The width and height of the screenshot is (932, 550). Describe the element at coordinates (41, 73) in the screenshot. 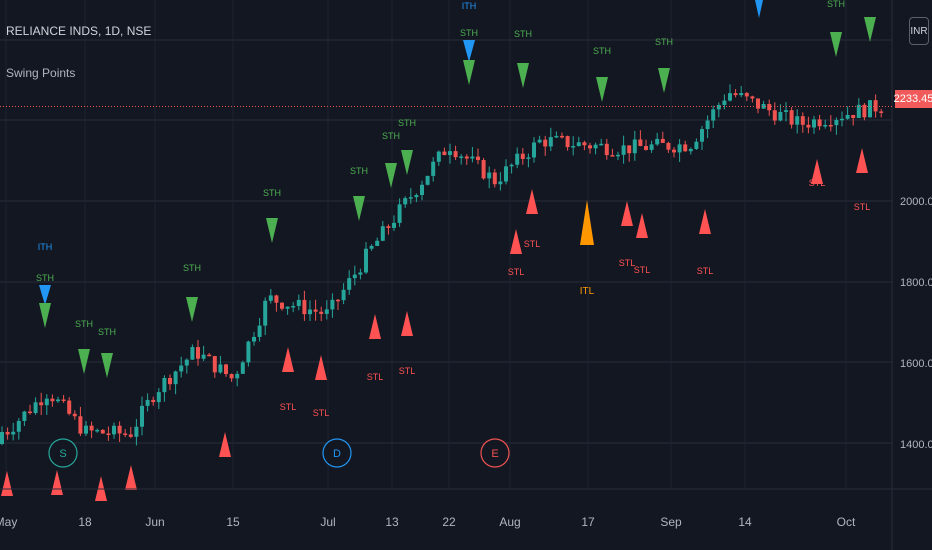

I see `indicator-name: Swing Points` at that location.